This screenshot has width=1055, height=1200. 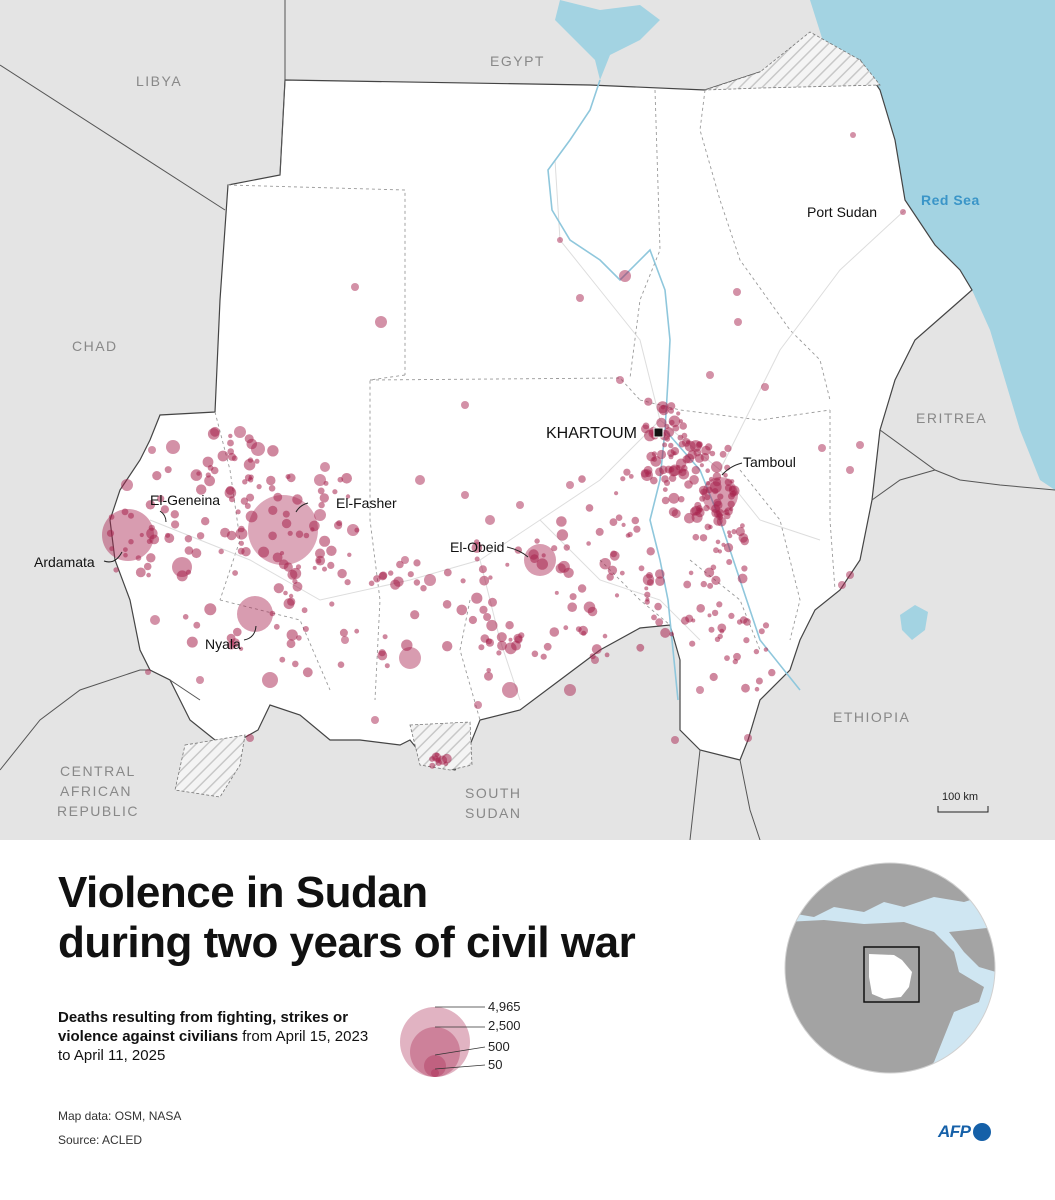 What do you see at coordinates (96, 791) in the screenshot?
I see `label-car-2: AFRICAN` at bounding box center [96, 791].